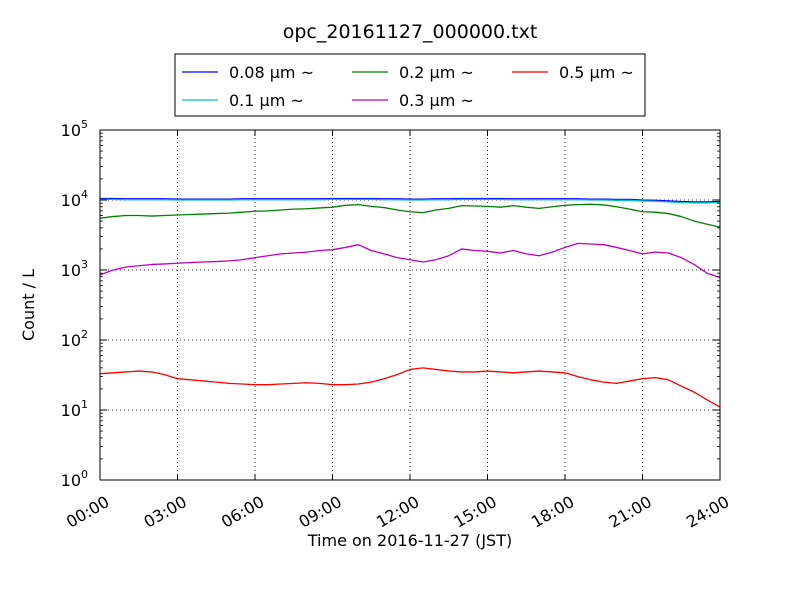 The height and width of the screenshot is (600, 800). Describe the element at coordinates (271, 72) in the screenshot. I see `legend-label: 0.08 μm ~` at that location.